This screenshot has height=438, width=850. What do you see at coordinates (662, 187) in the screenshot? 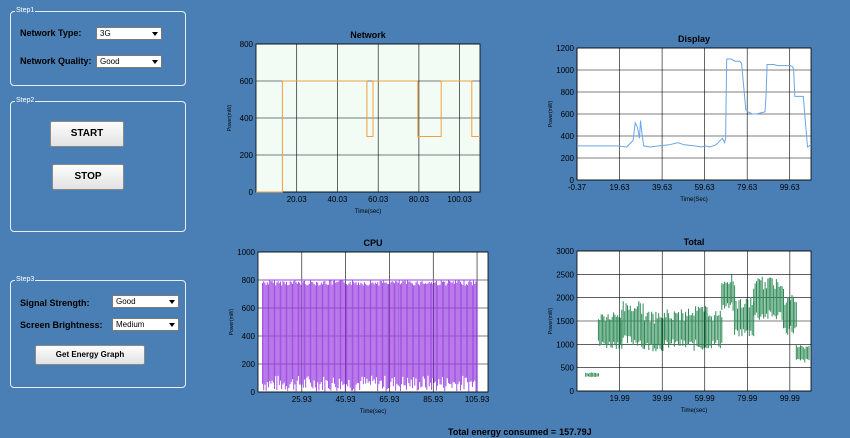
I see `x-tick-label: 39.63` at bounding box center [662, 187].